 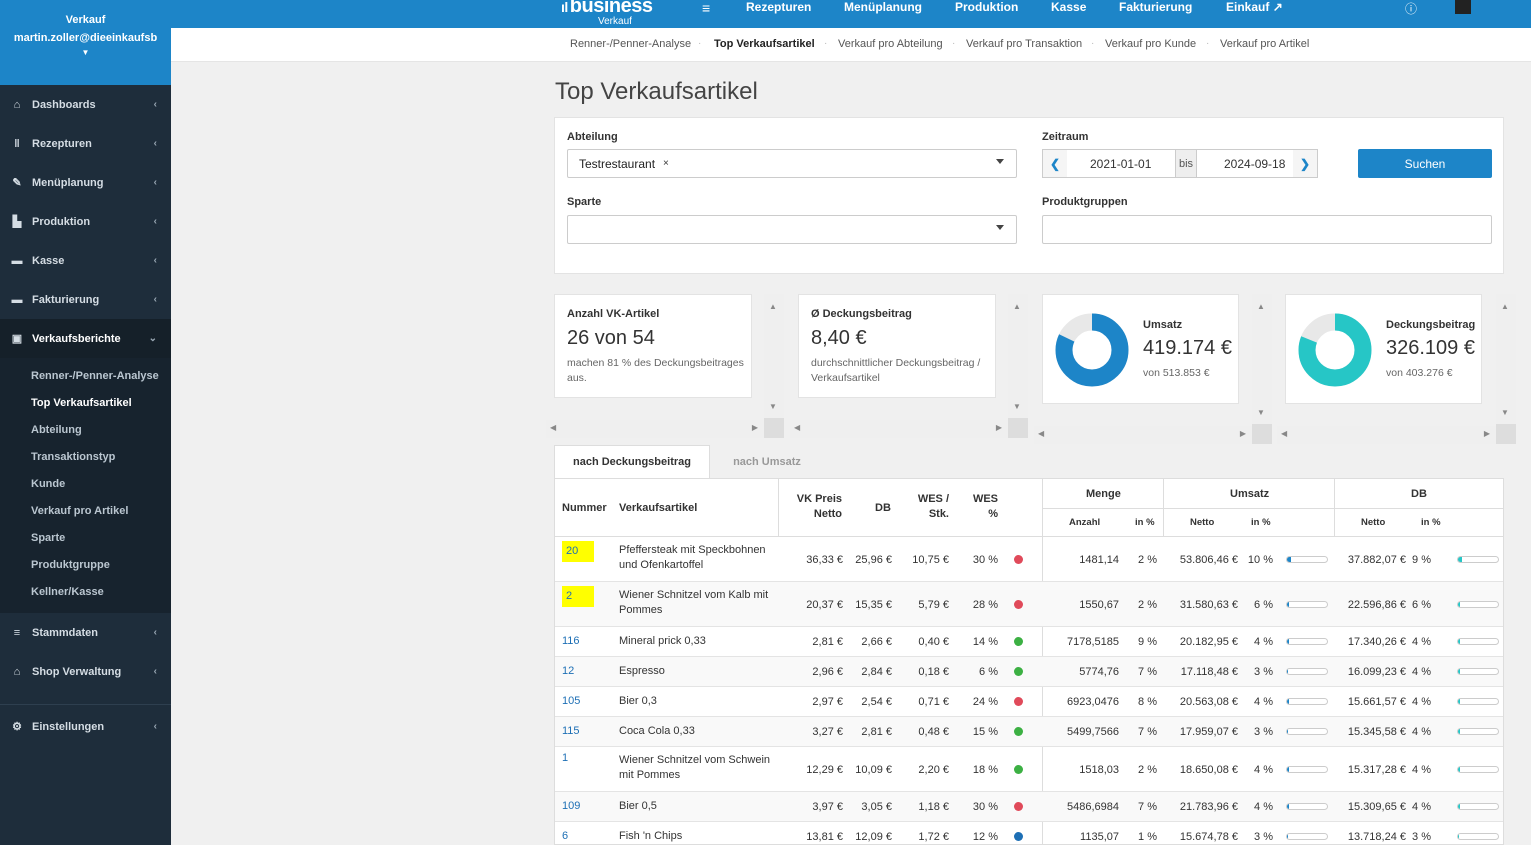 I want to click on subnav-verkauf-pro-kunde: Verkauf pro Kunde, so click(x=1151, y=44).